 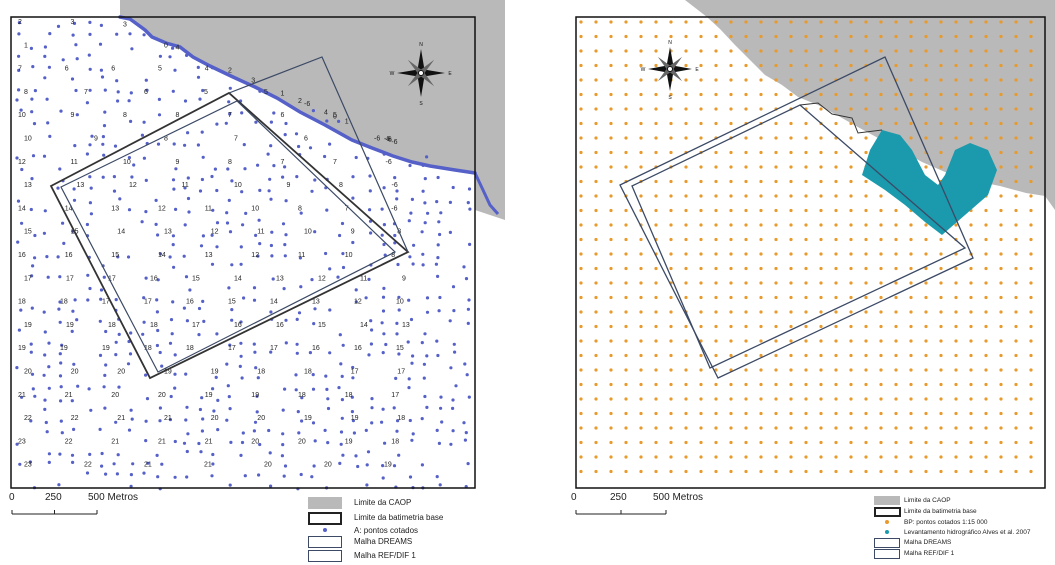 I want to click on depth-label: 14, so click(x=162, y=255).